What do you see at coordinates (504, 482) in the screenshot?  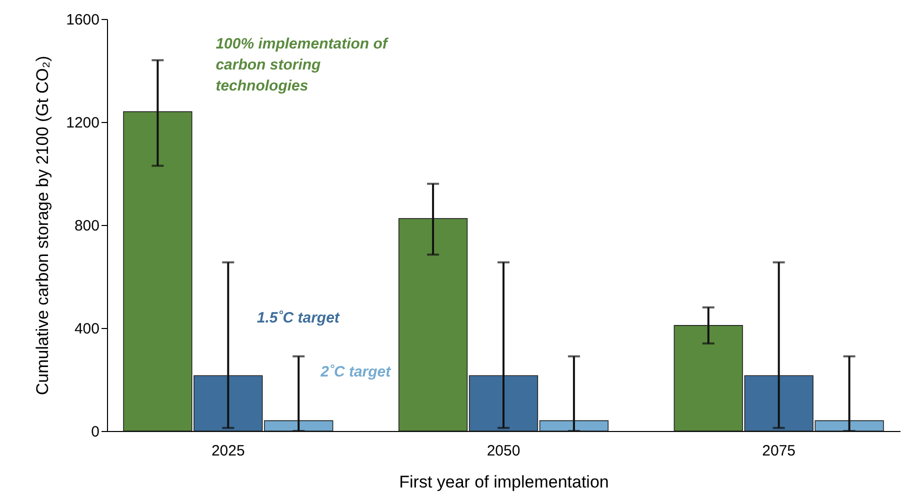 I see `x-axis-title: First year of implementation` at bounding box center [504, 482].